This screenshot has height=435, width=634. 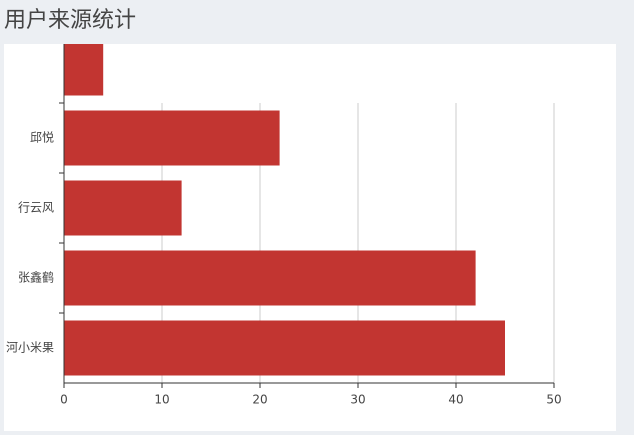 What do you see at coordinates (455, 400) in the screenshot?
I see `x-tick-label: 40` at bounding box center [455, 400].